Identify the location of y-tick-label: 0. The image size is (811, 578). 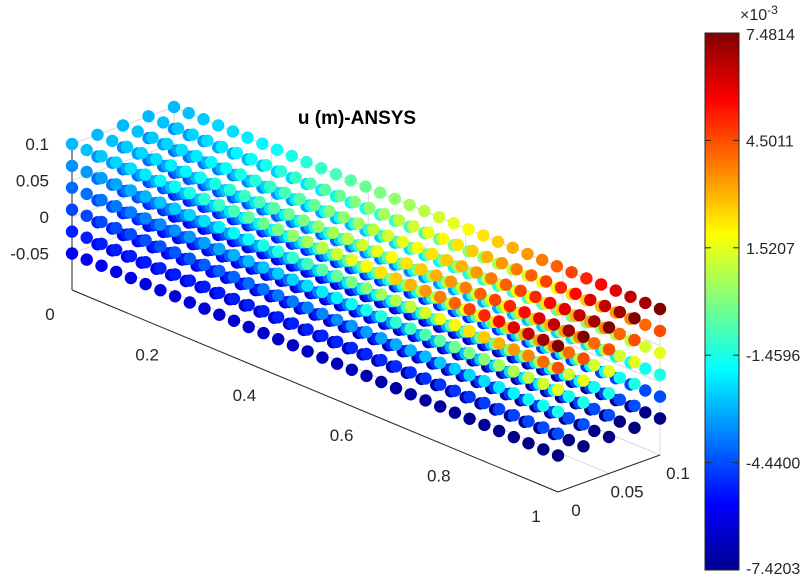
(575, 510).